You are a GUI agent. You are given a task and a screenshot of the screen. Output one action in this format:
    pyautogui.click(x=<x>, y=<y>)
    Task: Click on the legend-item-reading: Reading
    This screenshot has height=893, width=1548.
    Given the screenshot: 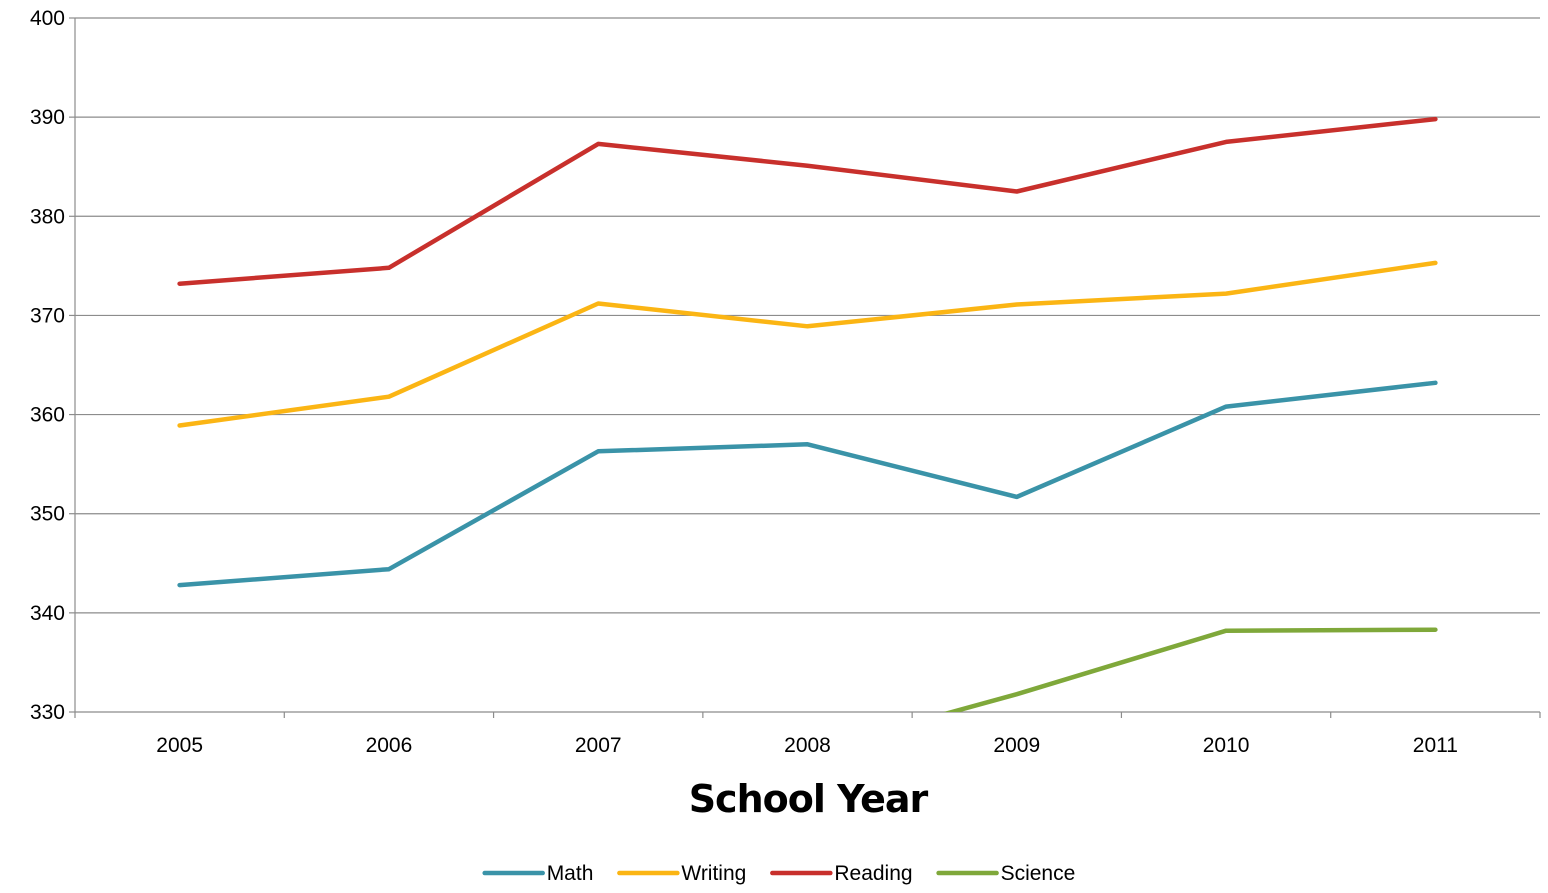 What is the action you would take?
    pyautogui.click(x=841, y=873)
    